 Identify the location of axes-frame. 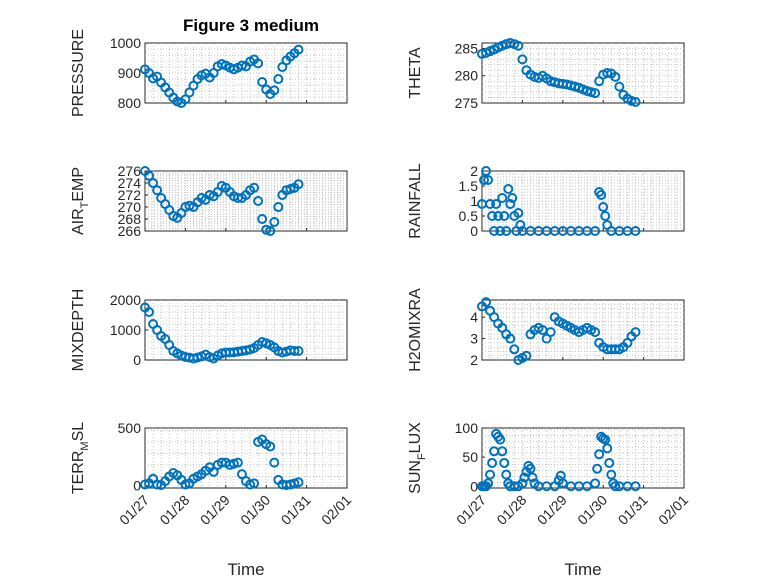
(583, 458).